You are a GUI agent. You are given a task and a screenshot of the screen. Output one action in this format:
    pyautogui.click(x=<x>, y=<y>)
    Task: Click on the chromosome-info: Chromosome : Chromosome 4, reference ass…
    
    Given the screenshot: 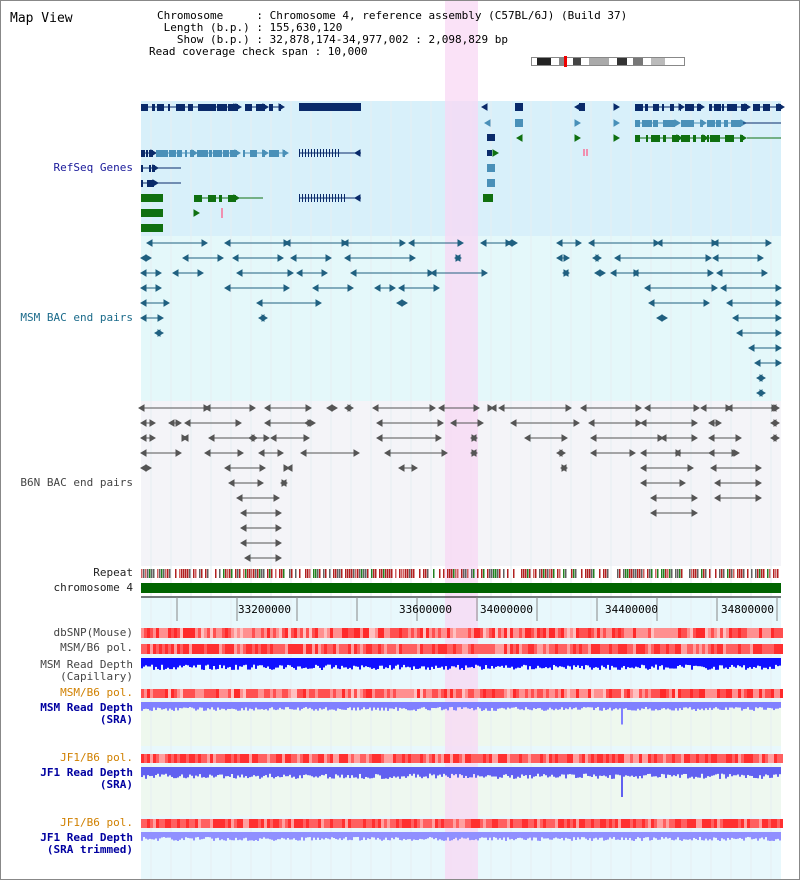 What is the action you would take?
    pyautogui.click(x=392, y=15)
    